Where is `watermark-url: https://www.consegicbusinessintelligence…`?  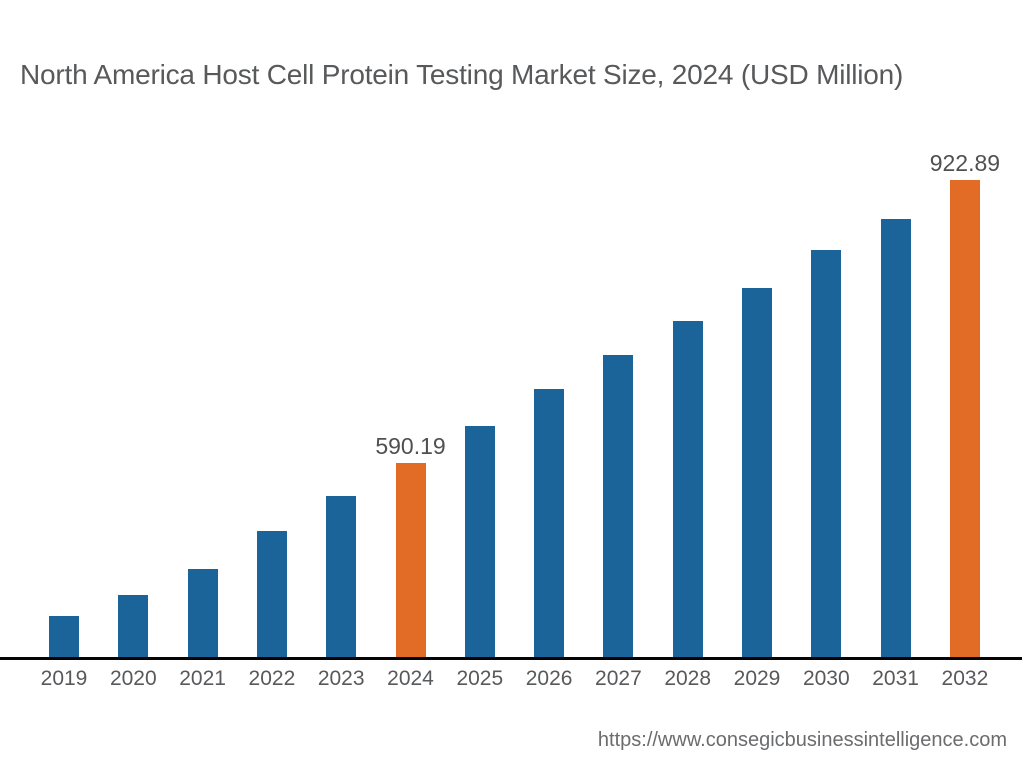
watermark-url: https://www.consegicbusinessintelligence… is located at coordinates (802, 740).